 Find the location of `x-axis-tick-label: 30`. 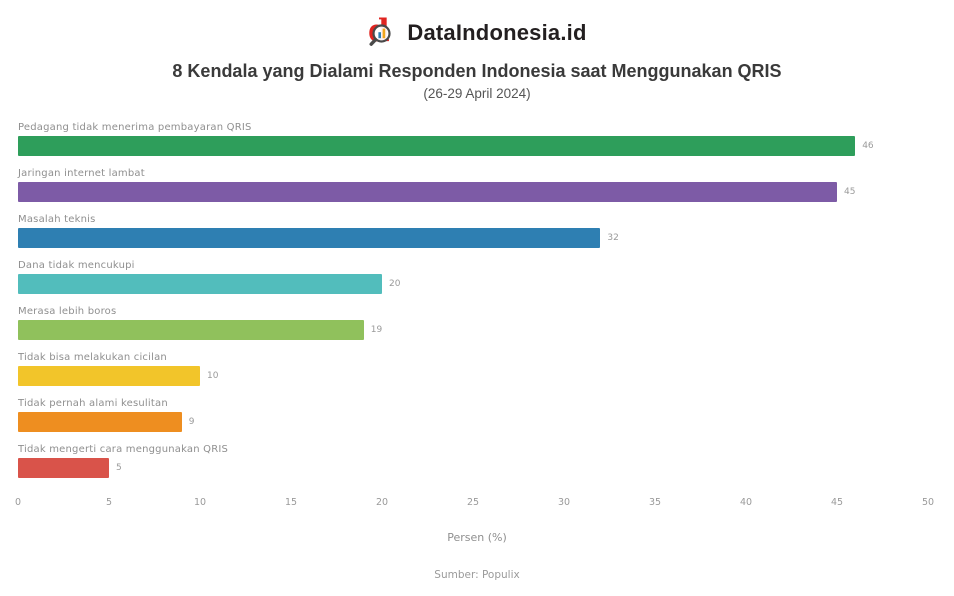

x-axis-tick-label: 30 is located at coordinates (564, 502).